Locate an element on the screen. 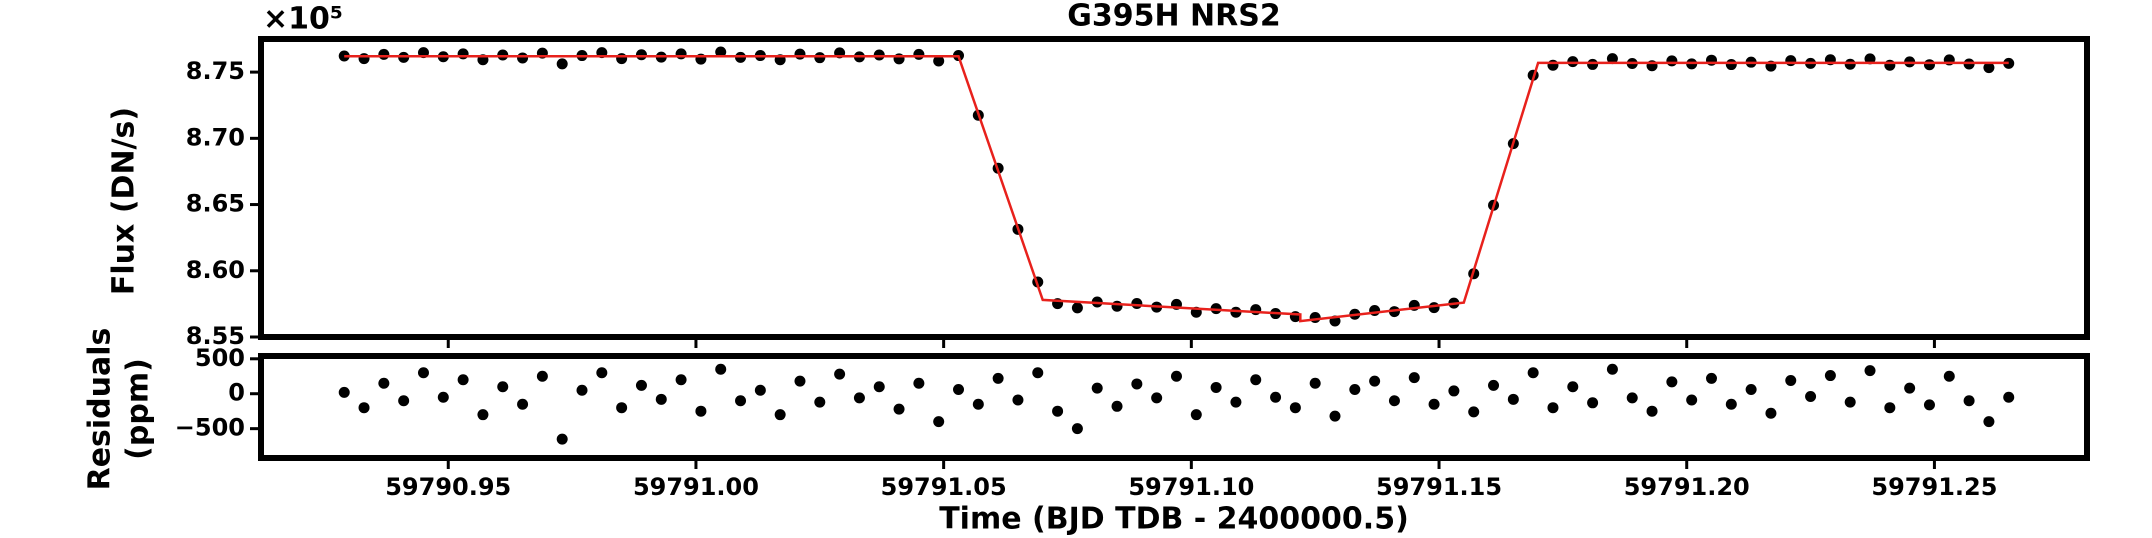 This screenshot has width=2152, height=538. y-tick-label: 500 is located at coordinates (220, 358).